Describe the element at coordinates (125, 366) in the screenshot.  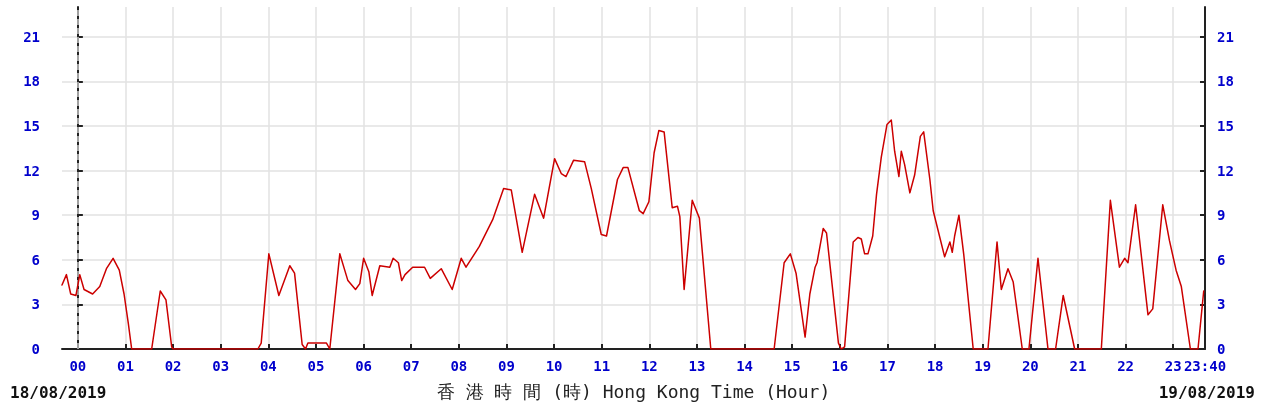
I see `x-tick-label: 01` at that location.